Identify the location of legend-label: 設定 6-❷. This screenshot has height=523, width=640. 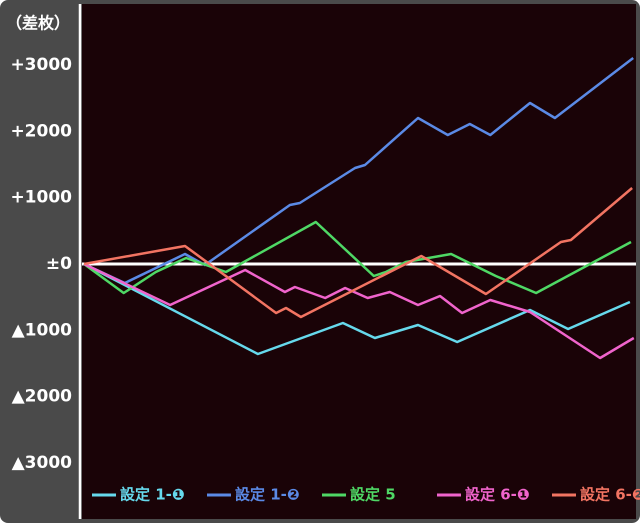
(610, 495).